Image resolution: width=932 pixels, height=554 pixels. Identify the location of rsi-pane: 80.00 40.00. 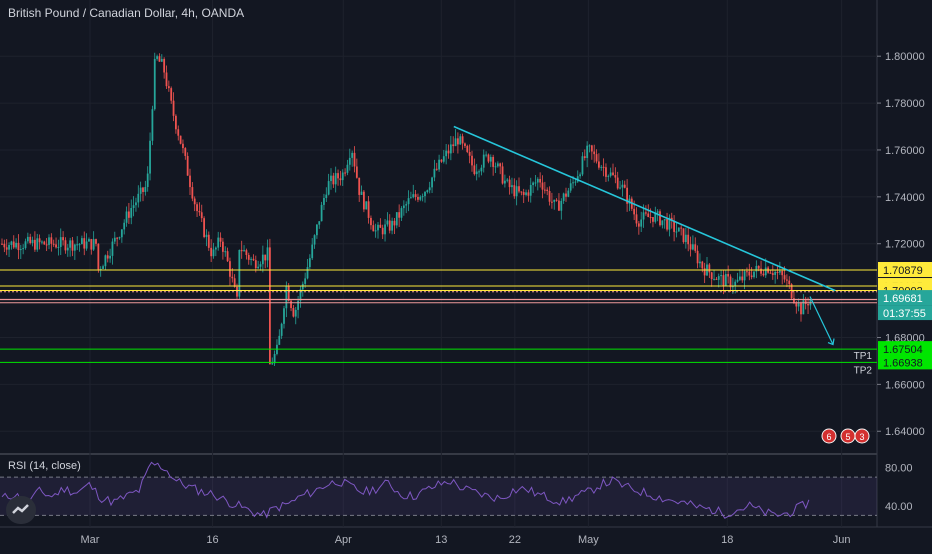
(456, 490).